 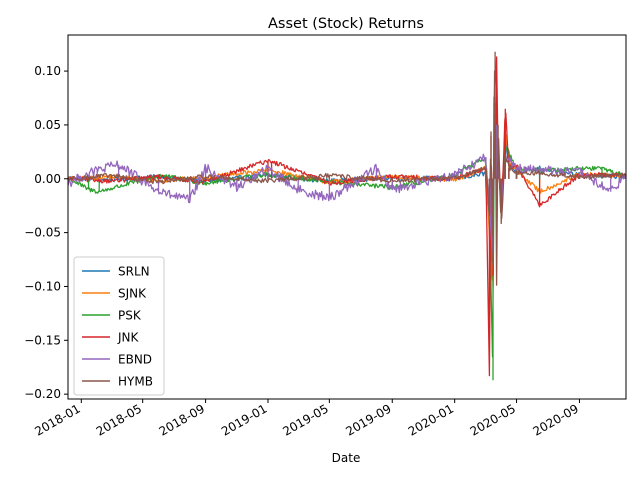 I want to click on y-axis: 0.10 0.05 0.00 −0.05 −0.10 −0.15 −0.20, so click(x=46, y=232).